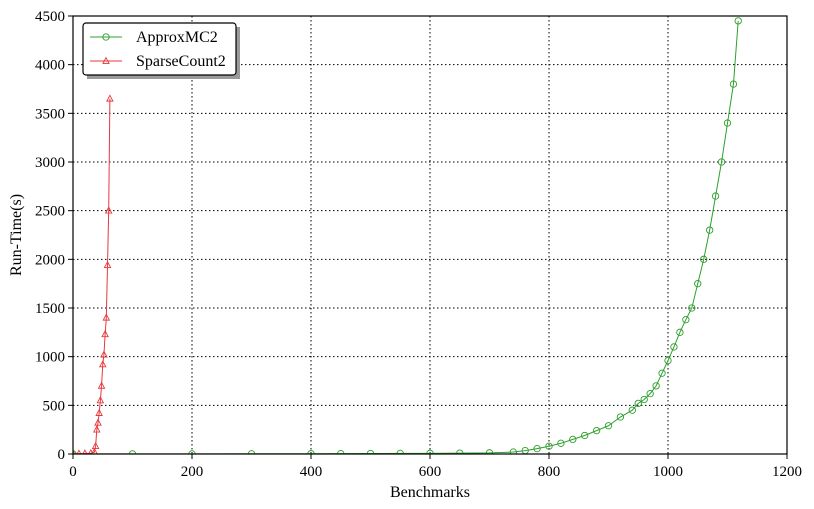  Describe the element at coordinates (177, 37) in the screenshot. I see `legend-label-approxmc2: ApproxMC2` at that location.